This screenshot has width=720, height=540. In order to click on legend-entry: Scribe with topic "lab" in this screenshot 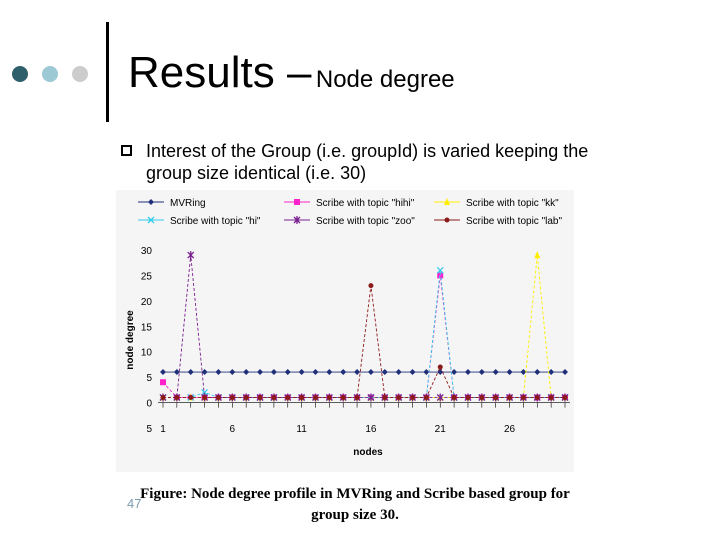, I will do `click(498, 221)`.